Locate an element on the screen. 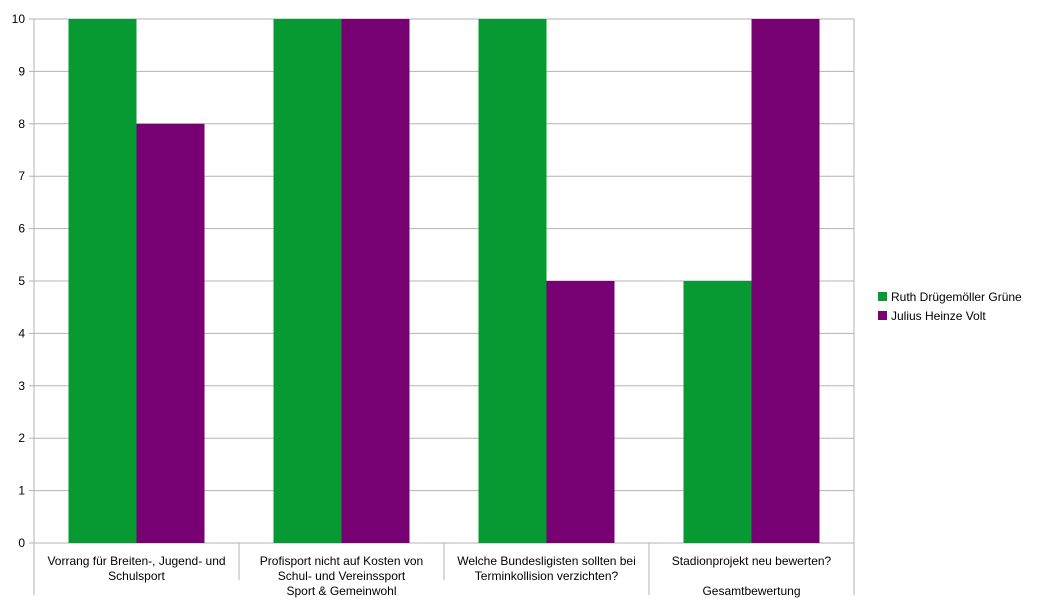 The width and height of the screenshot is (1037, 602). y-tick-label: 10 is located at coordinates (19, 19).